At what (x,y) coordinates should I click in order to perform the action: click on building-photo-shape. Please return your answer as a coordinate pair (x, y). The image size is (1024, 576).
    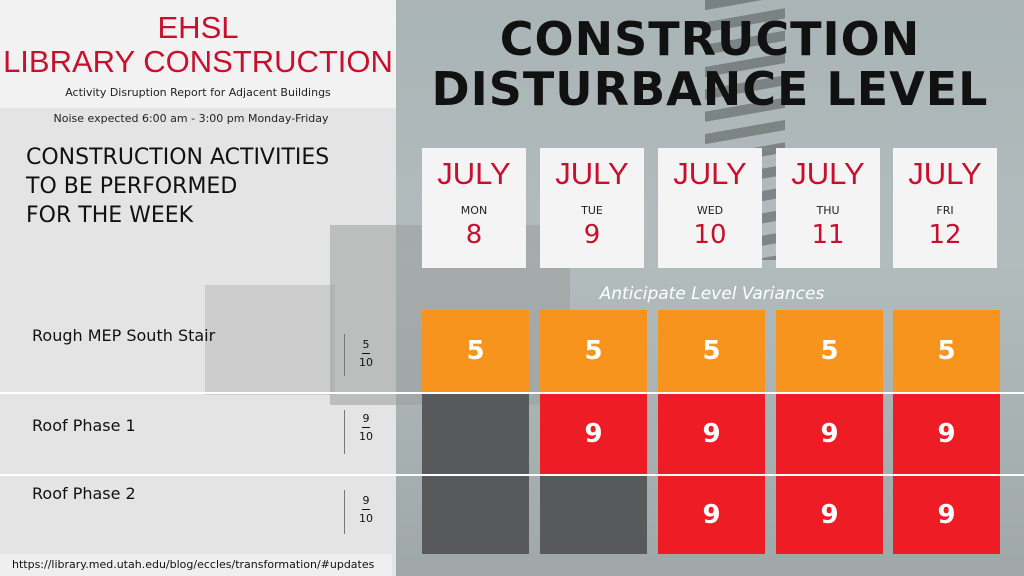
    Looking at the image, I should click on (270, 340).